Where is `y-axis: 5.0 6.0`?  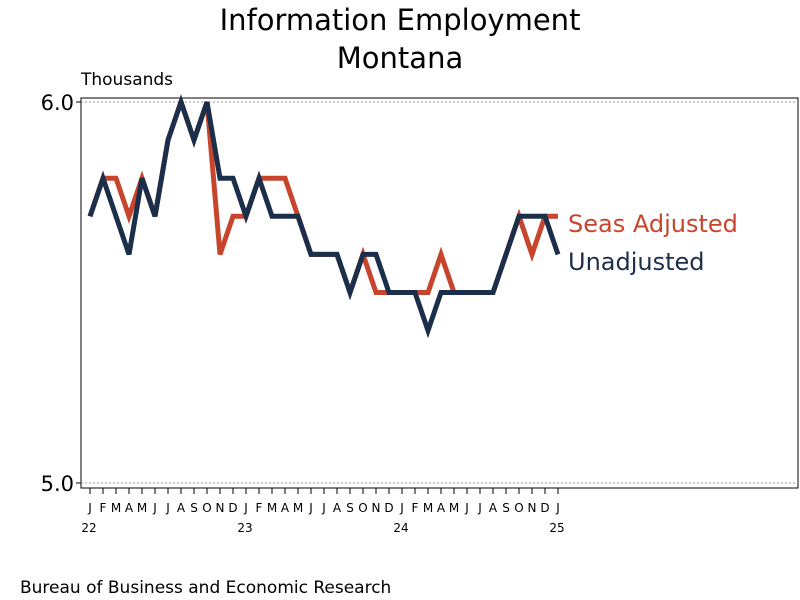
y-axis: 5.0 6.0 is located at coordinates (61, 293).